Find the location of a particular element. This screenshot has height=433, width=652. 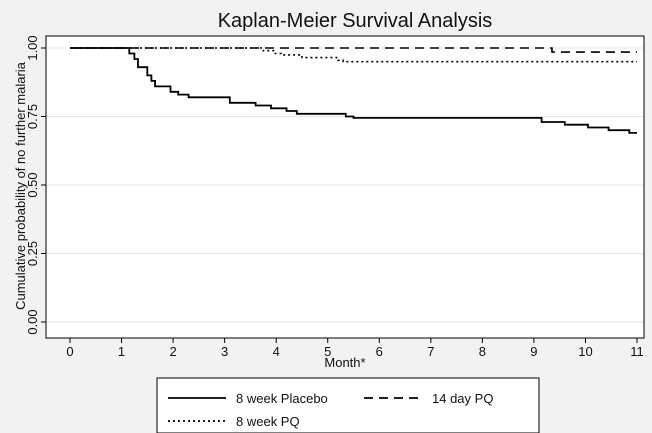

x-axis: 0 1 2 3 4 5 6 7 8 9 10 11 is located at coordinates (355, 348).